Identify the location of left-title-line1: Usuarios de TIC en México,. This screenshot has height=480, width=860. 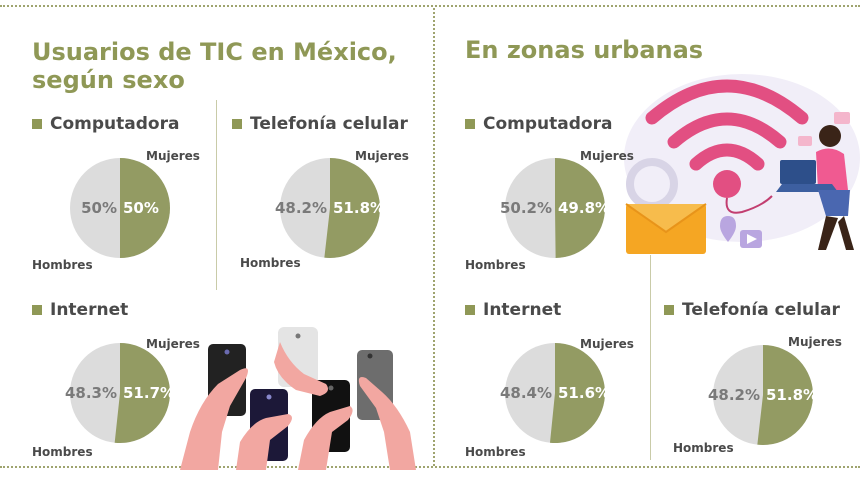
(214, 52).